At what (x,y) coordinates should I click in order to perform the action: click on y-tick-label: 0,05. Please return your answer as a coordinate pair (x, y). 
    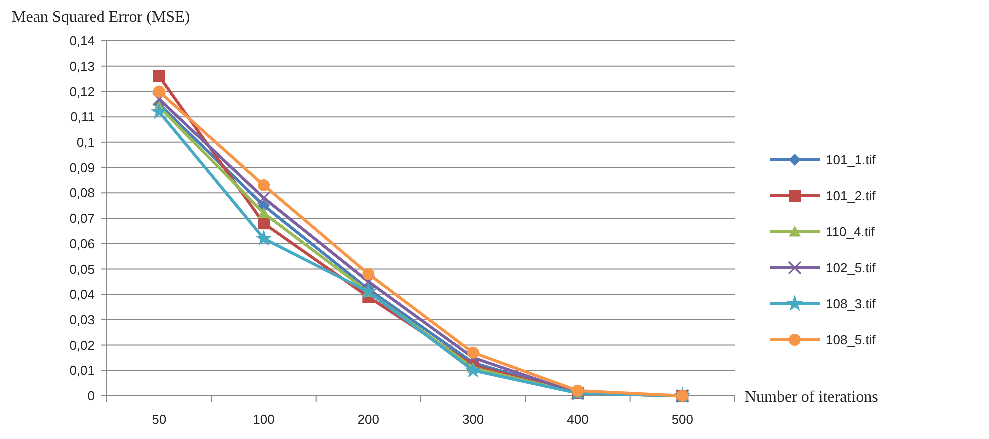
    Looking at the image, I should click on (82, 269).